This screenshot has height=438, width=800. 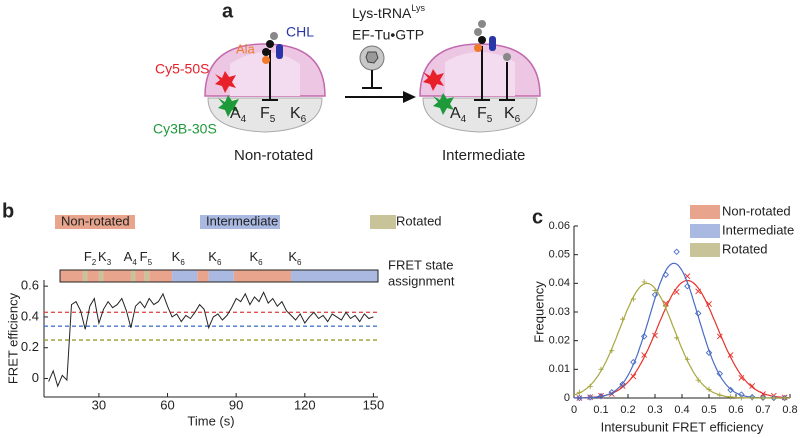 What do you see at coordinates (480, 74) in the screenshot?
I see `site-shade` at bounding box center [480, 74].